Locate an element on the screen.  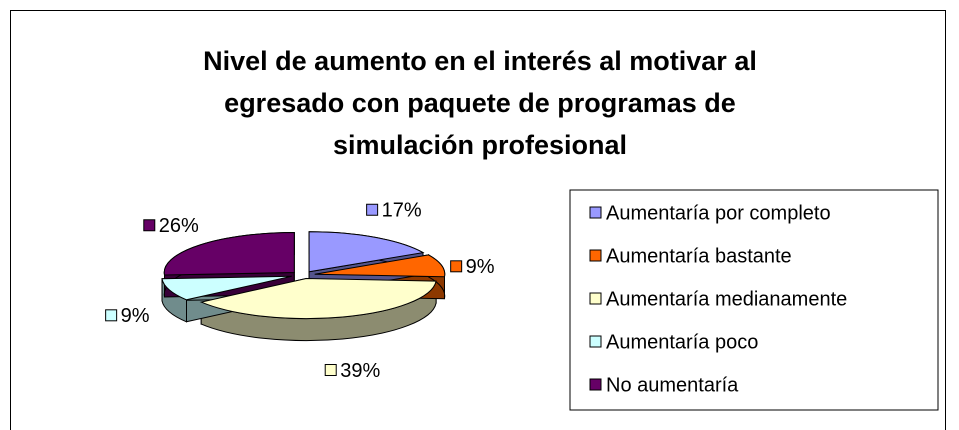
legend-label: Aumentaría medianamente is located at coordinates (726, 299).